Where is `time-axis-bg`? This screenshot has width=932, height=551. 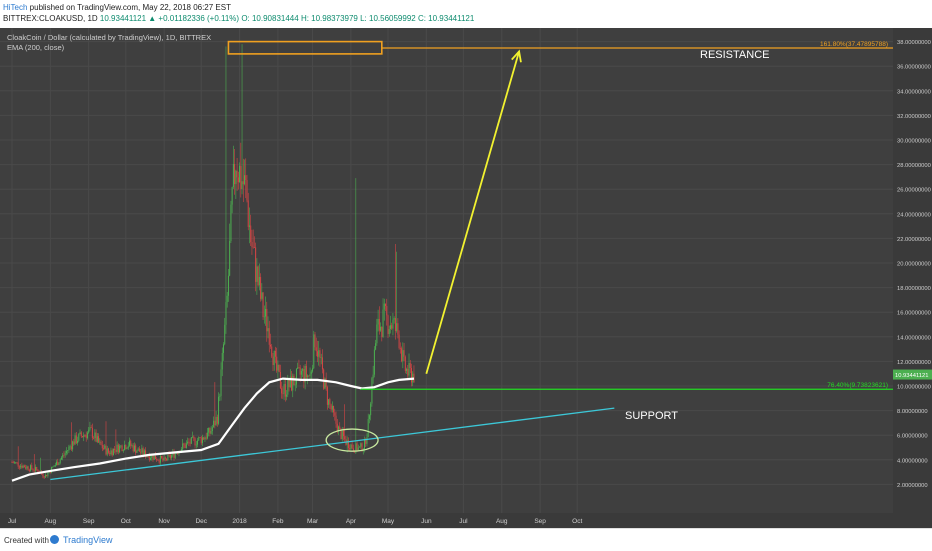 time-axis-bg is located at coordinates (466, 520).